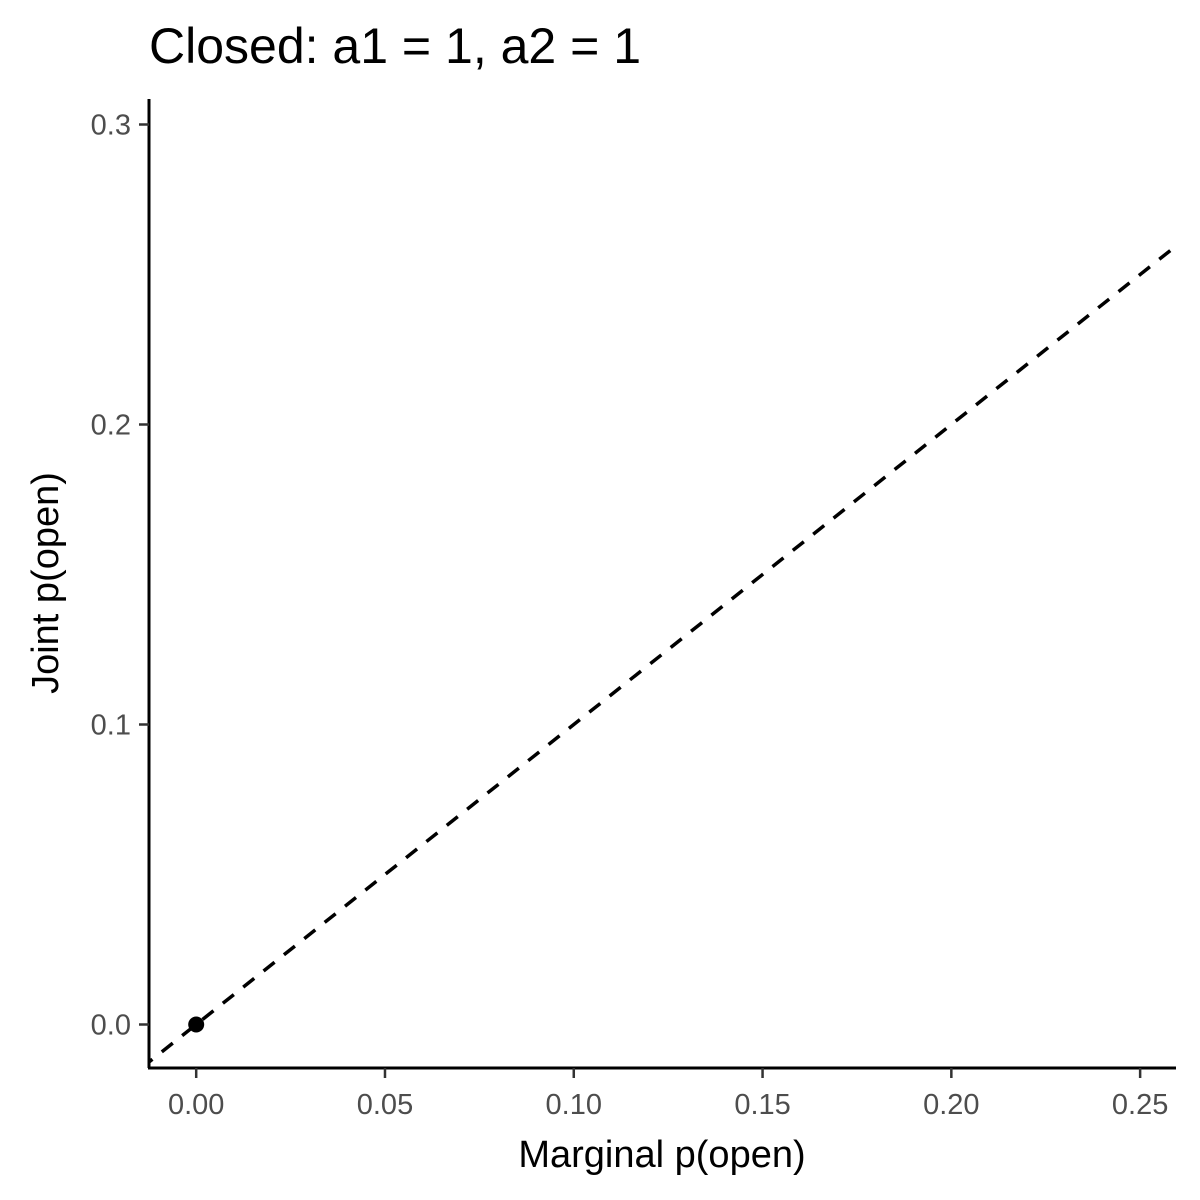 This screenshot has width=1200, height=1200. Describe the element at coordinates (111, 426) in the screenshot. I see `y-tick-label: 0.2` at that location.